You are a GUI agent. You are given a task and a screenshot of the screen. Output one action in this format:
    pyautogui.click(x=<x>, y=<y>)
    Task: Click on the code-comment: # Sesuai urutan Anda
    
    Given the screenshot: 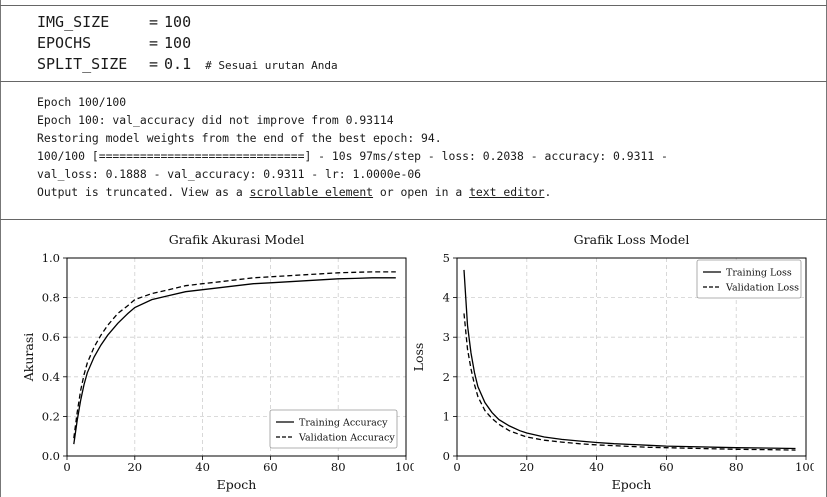 What is the action you would take?
    pyautogui.click(x=271, y=65)
    